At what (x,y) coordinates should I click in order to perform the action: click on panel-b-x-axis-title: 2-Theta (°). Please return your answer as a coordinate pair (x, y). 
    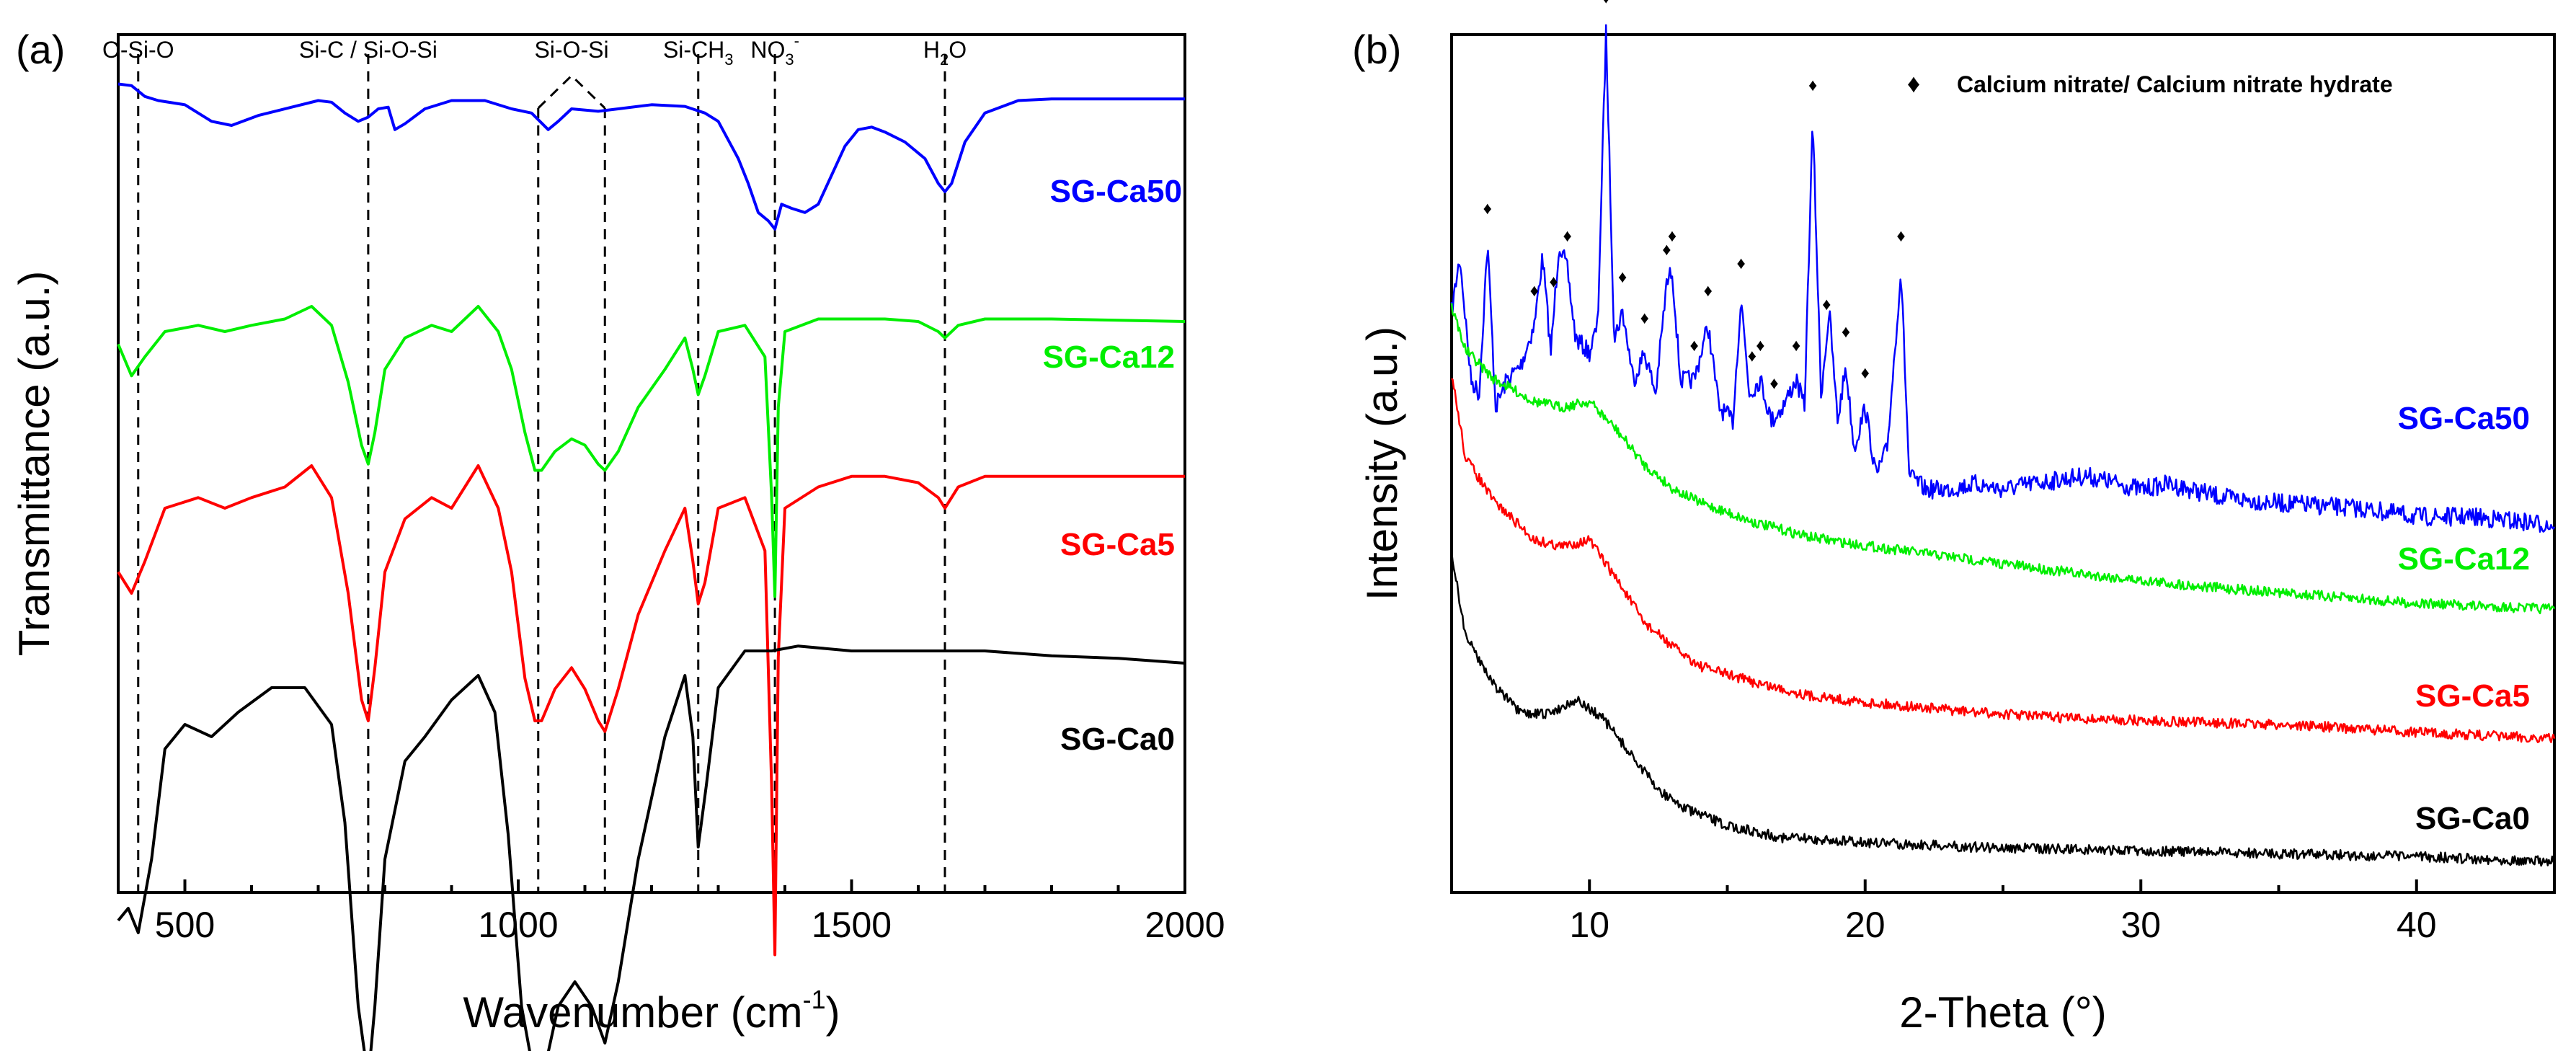
    Looking at the image, I should click on (2002, 1012).